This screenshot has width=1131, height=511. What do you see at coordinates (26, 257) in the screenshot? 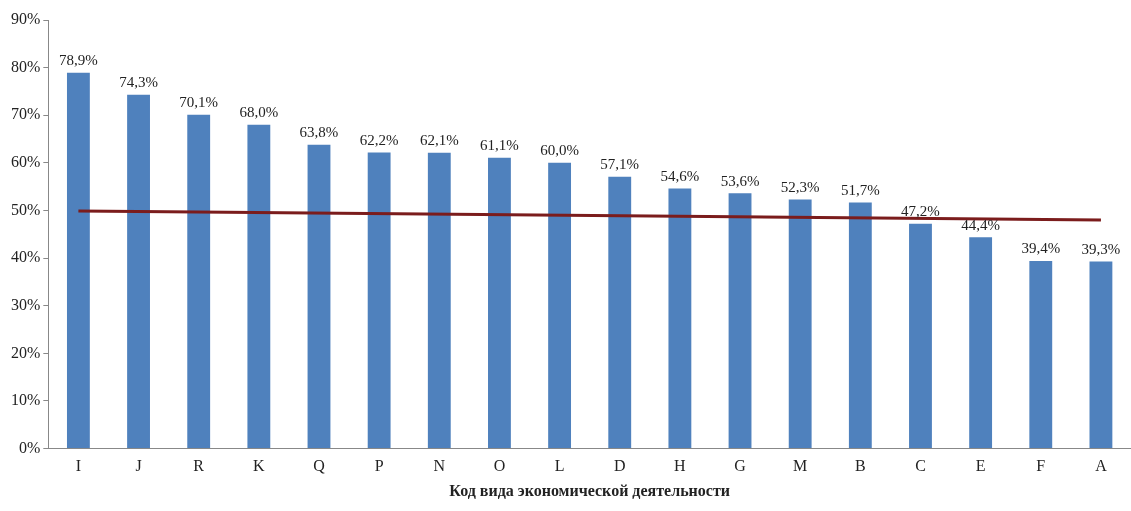
I see `y-tick-label: 40%` at bounding box center [26, 257].